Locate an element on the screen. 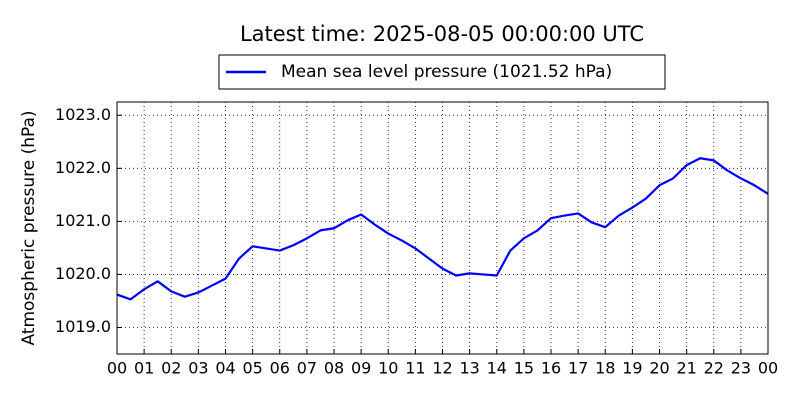 This screenshot has width=800, height=404. x-tick-label: 20 is located at coordinates (659, 368).